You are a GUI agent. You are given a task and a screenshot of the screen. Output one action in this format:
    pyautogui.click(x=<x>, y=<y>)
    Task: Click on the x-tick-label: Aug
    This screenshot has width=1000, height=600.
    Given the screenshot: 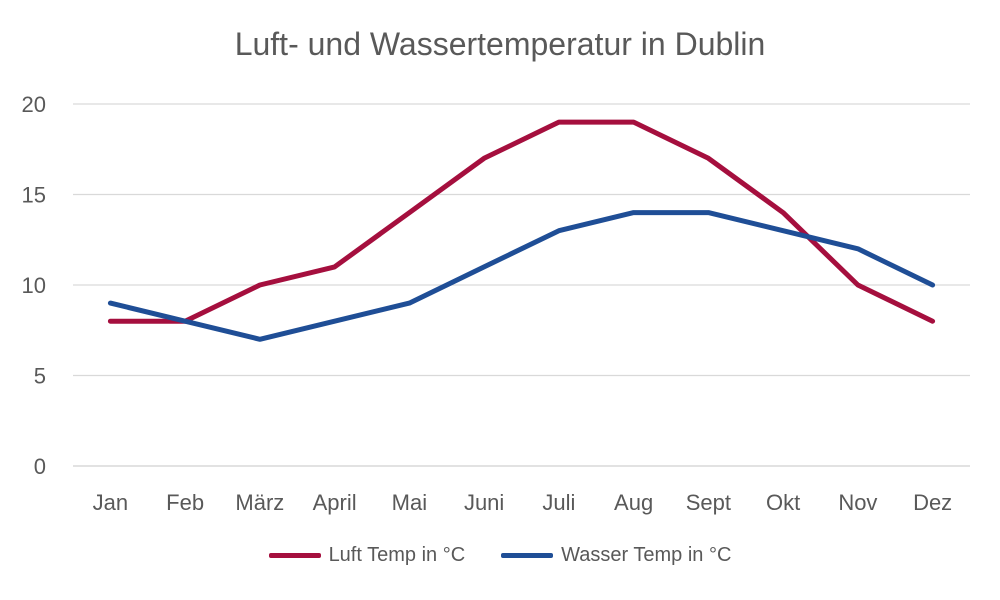 What is the action you would take?
    pyautogui.click(x=633, y=502)
    